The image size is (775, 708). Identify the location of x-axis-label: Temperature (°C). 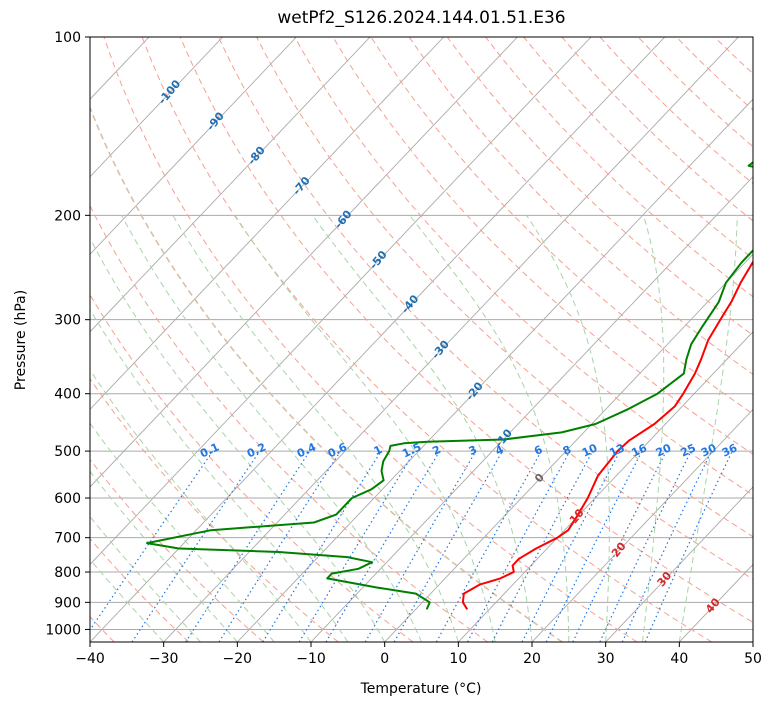
(421, 689).